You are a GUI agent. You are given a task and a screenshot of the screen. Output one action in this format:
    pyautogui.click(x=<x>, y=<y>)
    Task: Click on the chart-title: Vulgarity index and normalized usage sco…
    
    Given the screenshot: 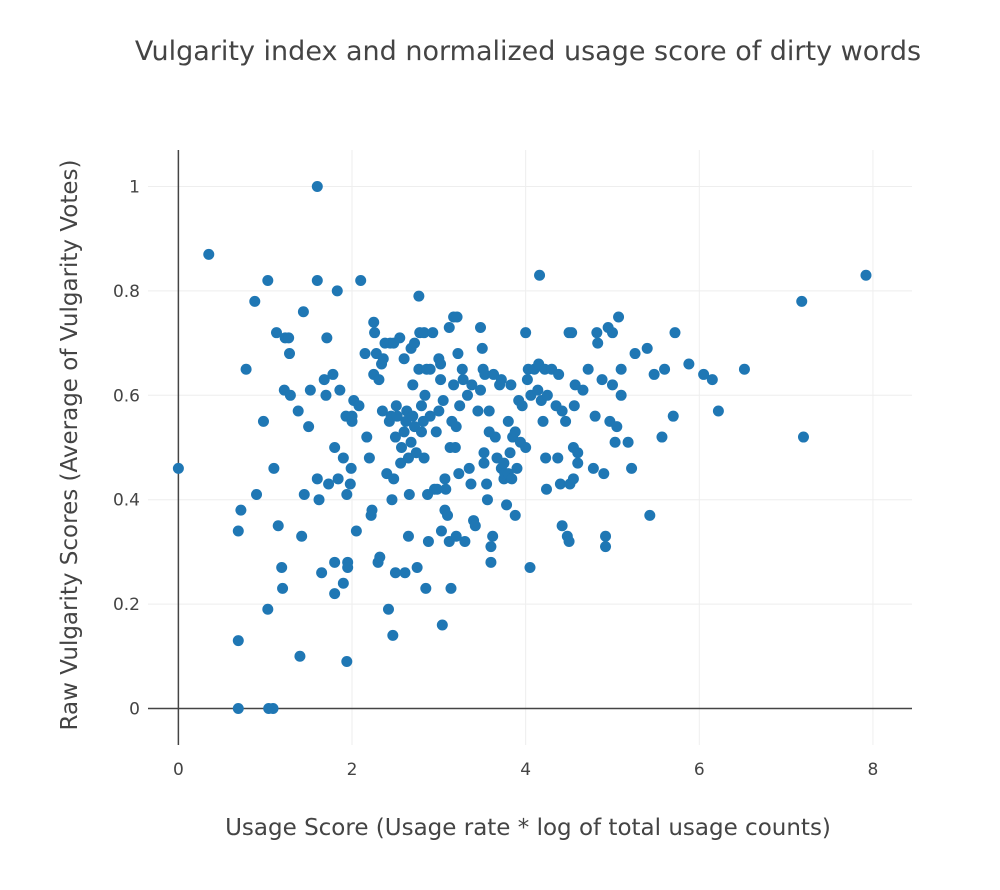 What is the action you would take?
    pyautogui.click(x=528, y=51)
    